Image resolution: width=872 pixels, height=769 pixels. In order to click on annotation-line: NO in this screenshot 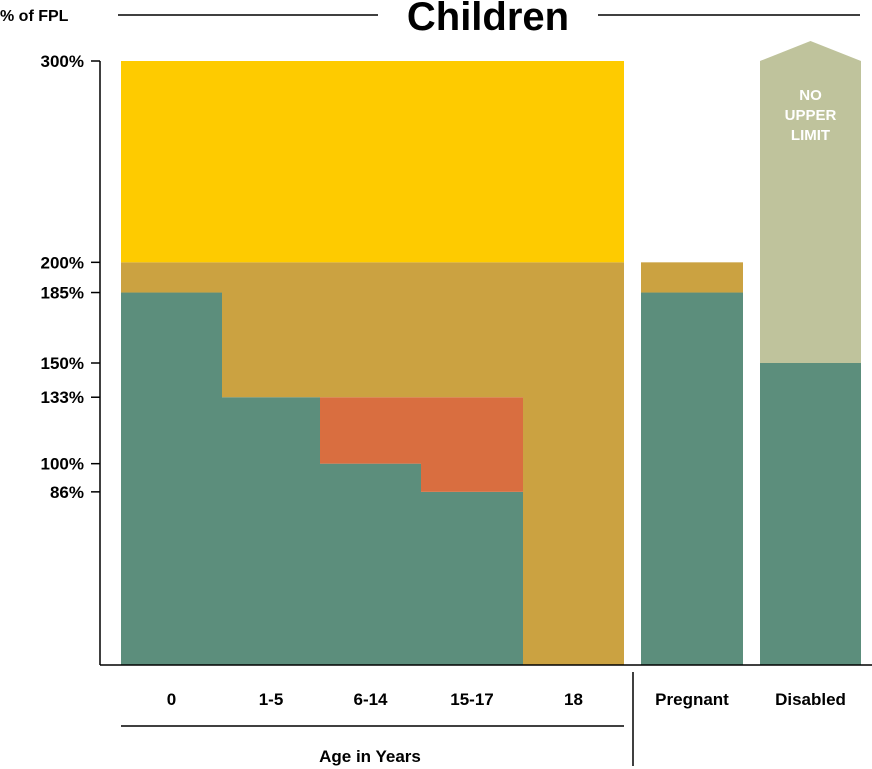, I will do `click(810, 95)`.